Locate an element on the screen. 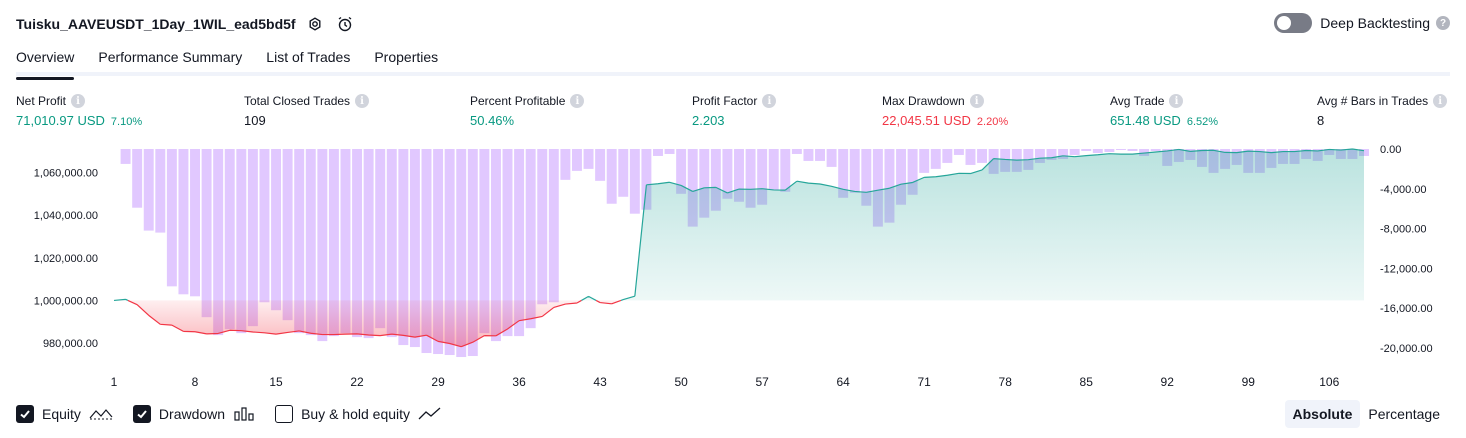  x-axis-tick-label: 57 is located at coordinates (762, 382).